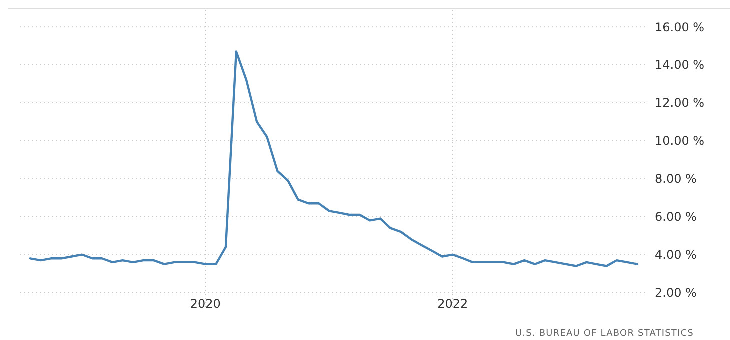 This screenshot has width=730, height=340. What do you see at coordinates (676, 255) in the screenshot?
I see `y-tick-label: 4.00 %` at bounding box center [676, 255].